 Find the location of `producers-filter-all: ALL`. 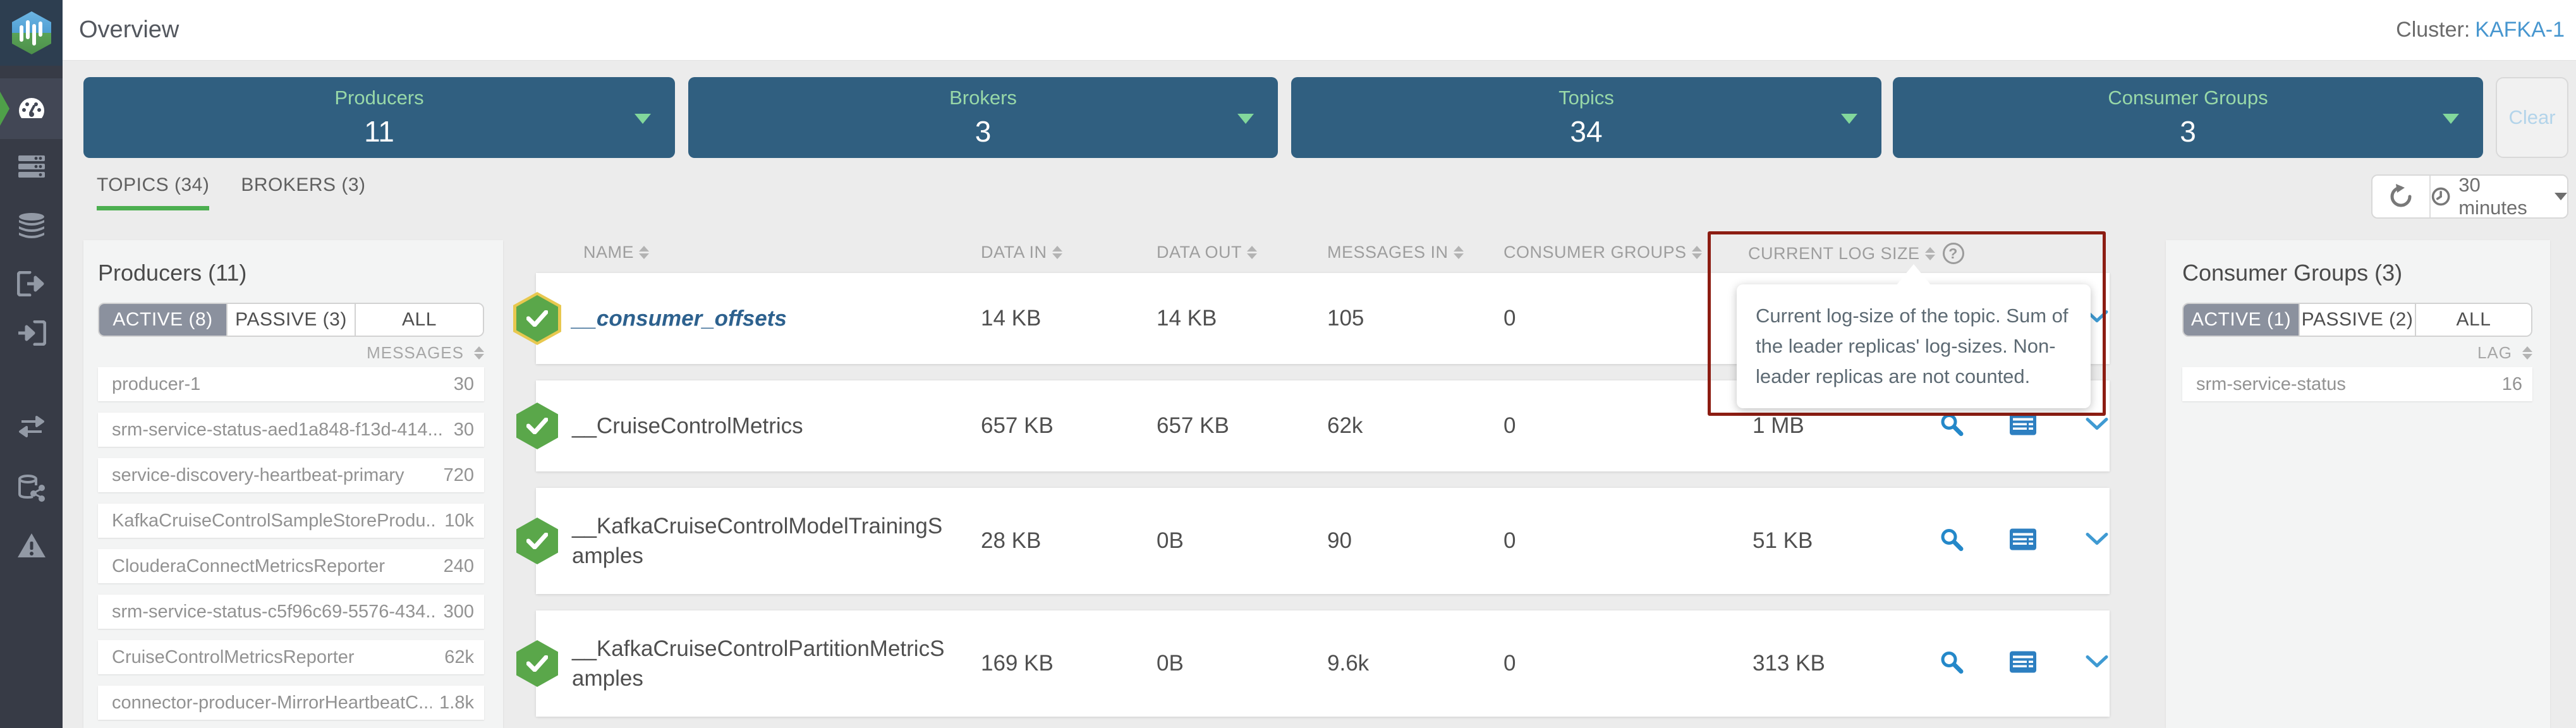

producers-filter-all: ALL is located at coordinates (420, 320).